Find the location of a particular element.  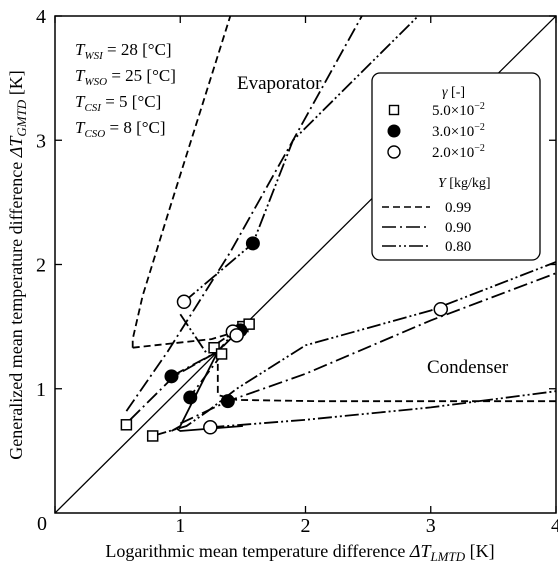

legend-gamma-entry-1: 5.0×10⁻² is located at coordinates (458, 110).